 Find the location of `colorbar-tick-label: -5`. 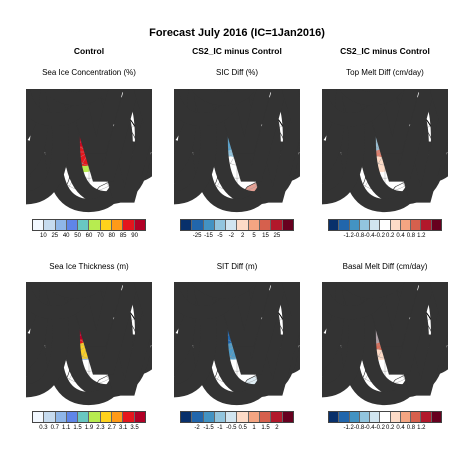

colorbar-tick-label: -5 is located at coordinates (220, 236).